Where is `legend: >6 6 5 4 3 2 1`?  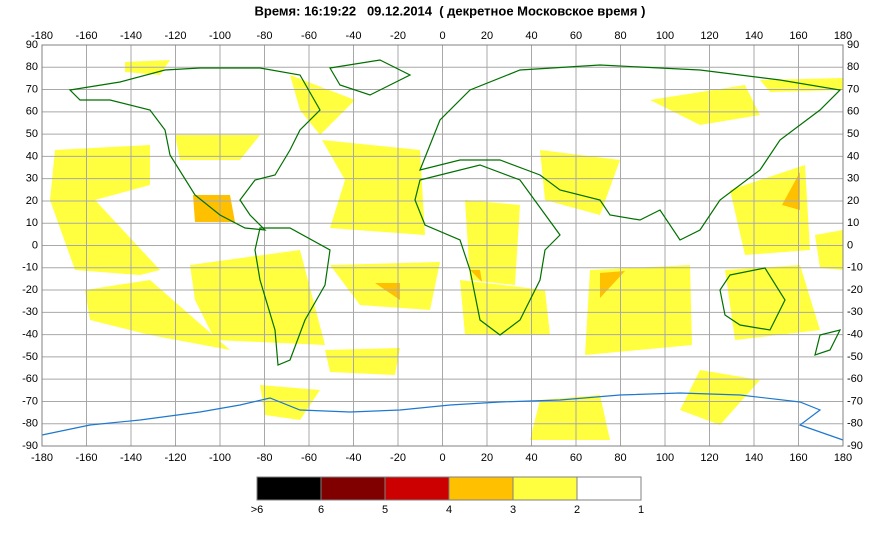
legend: >6 6 5 4 3 2 1 is located at coordinates (447, 496).